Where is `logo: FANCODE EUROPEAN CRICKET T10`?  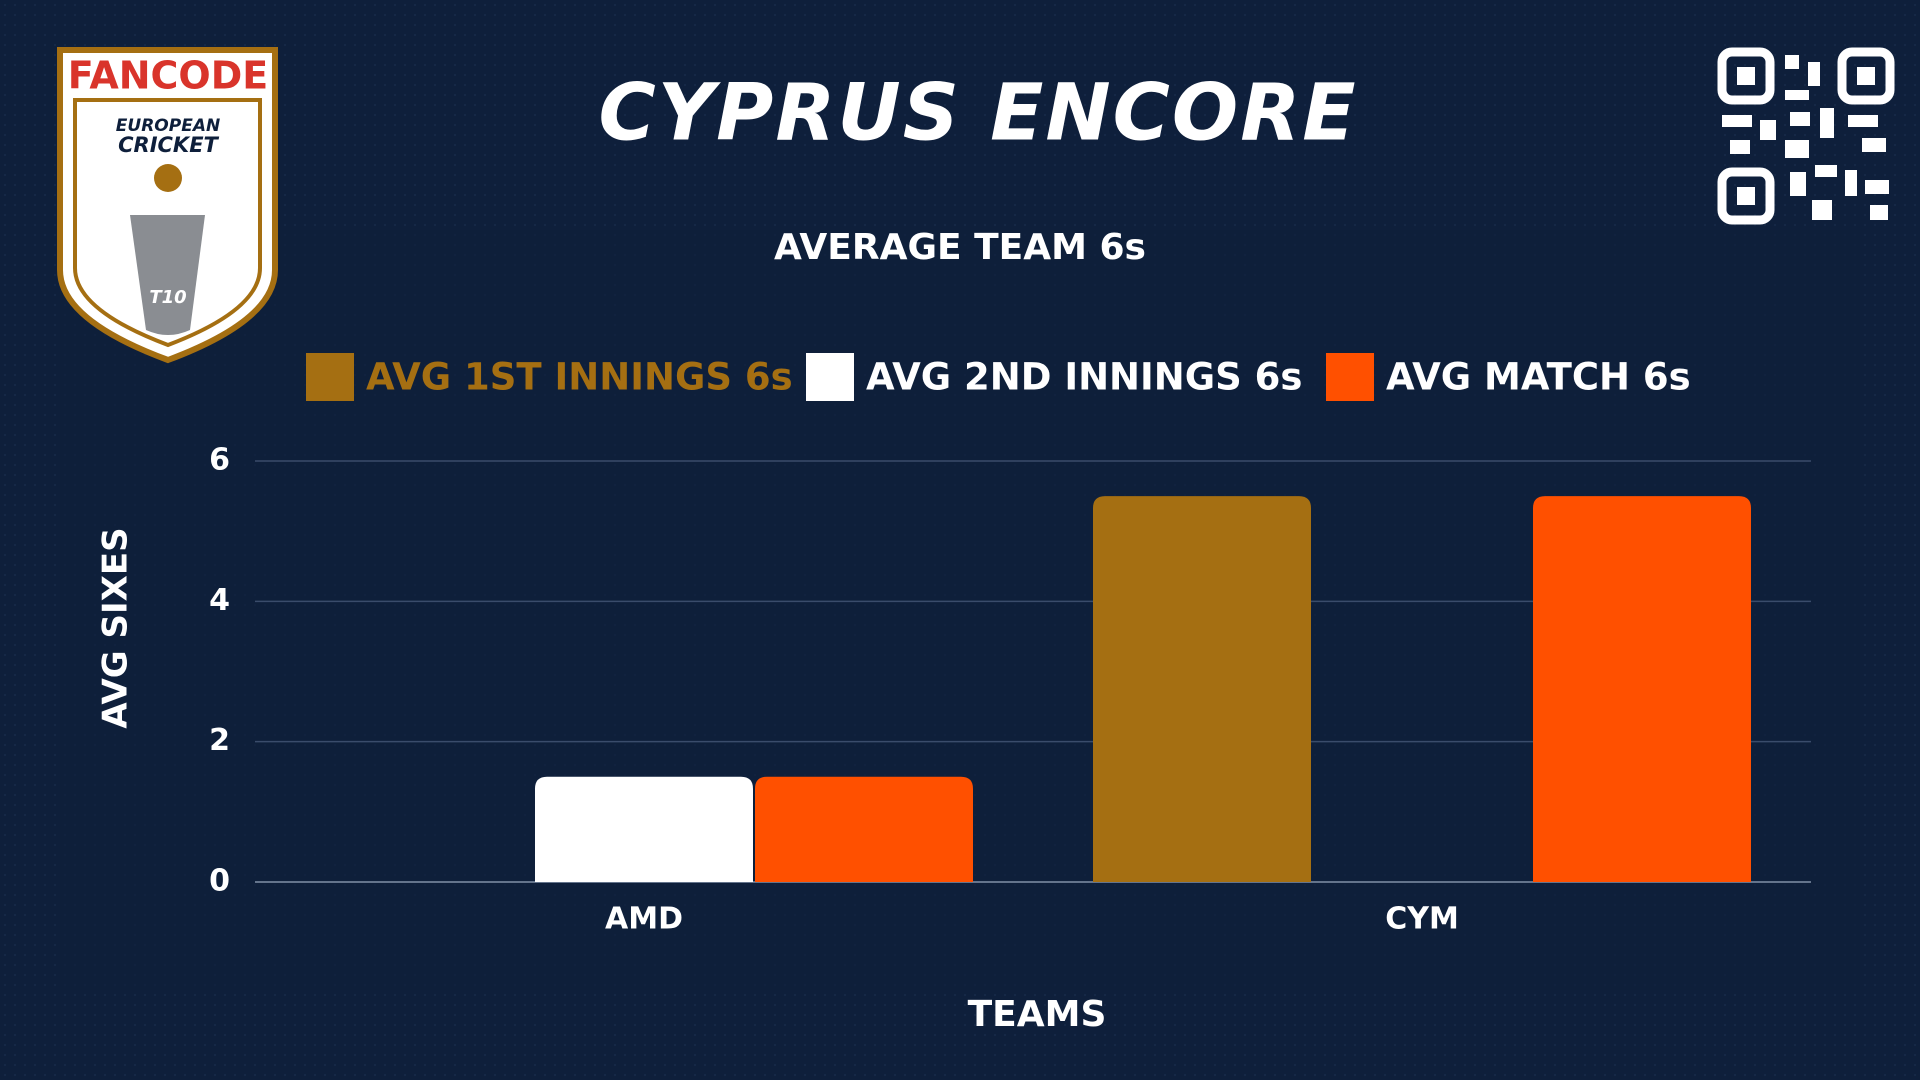
logo: FANCODE EUROPEAN CRICKET T10 is located at coordinates (167, 205).